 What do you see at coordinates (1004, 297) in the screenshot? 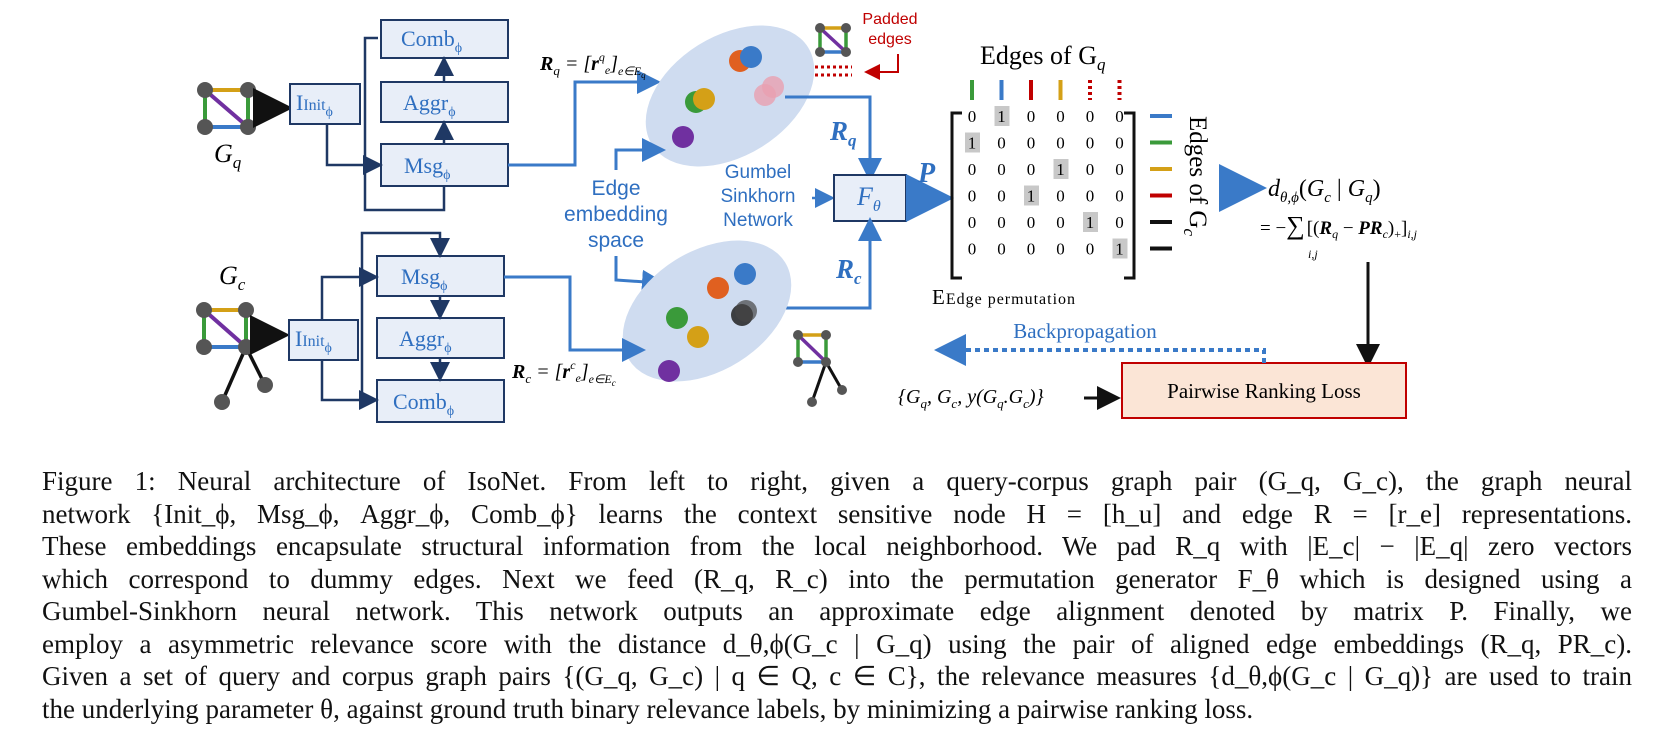
I see `edge-permutation-label: EEdge permutation` at bounding box center [1004, 297].